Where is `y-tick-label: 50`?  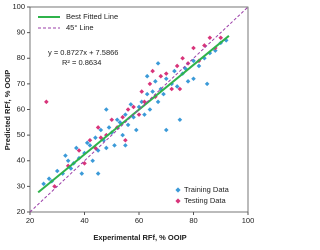 y-tick-label: 50 is located at coordinates (21, 134).